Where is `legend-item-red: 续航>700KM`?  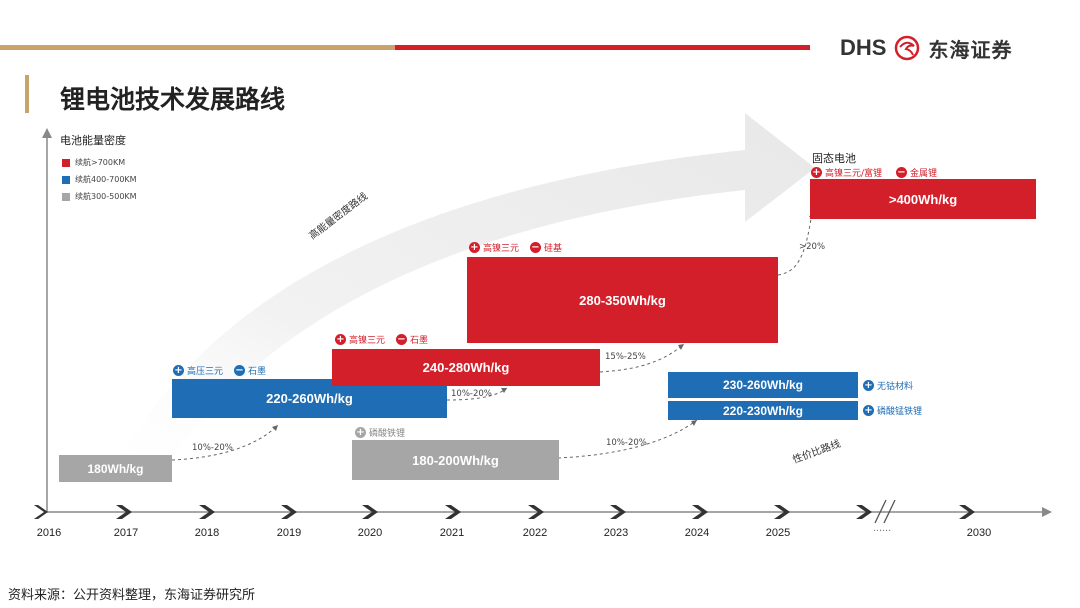
legend-item-red: 续航>700KM is located at coordinates (99, 162).